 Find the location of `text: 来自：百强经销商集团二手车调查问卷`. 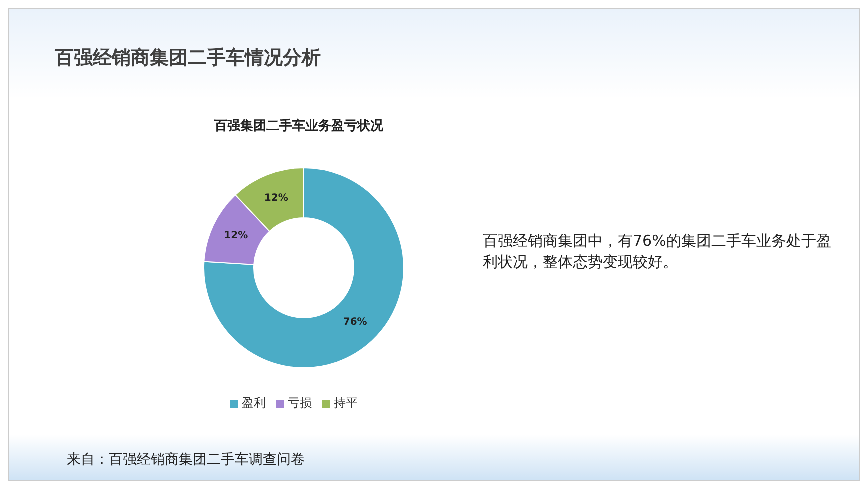

text: 来自：百强经销商集团二手车调查问卷 is located at coordinates (186, 460).